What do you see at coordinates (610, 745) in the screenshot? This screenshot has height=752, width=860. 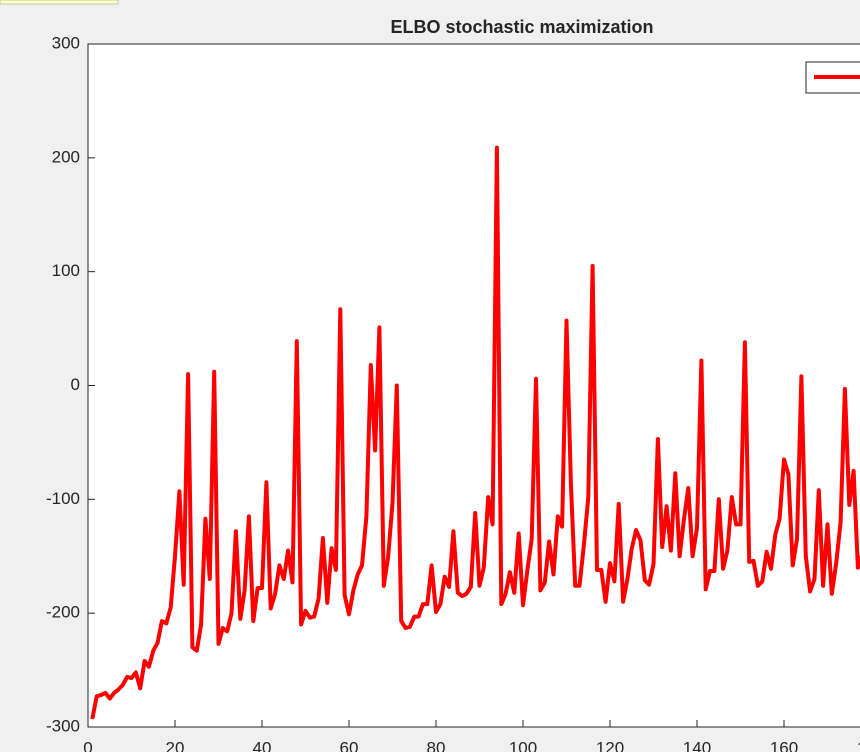 I see `x-tick-label: 120` at bounding box center [610, 745].